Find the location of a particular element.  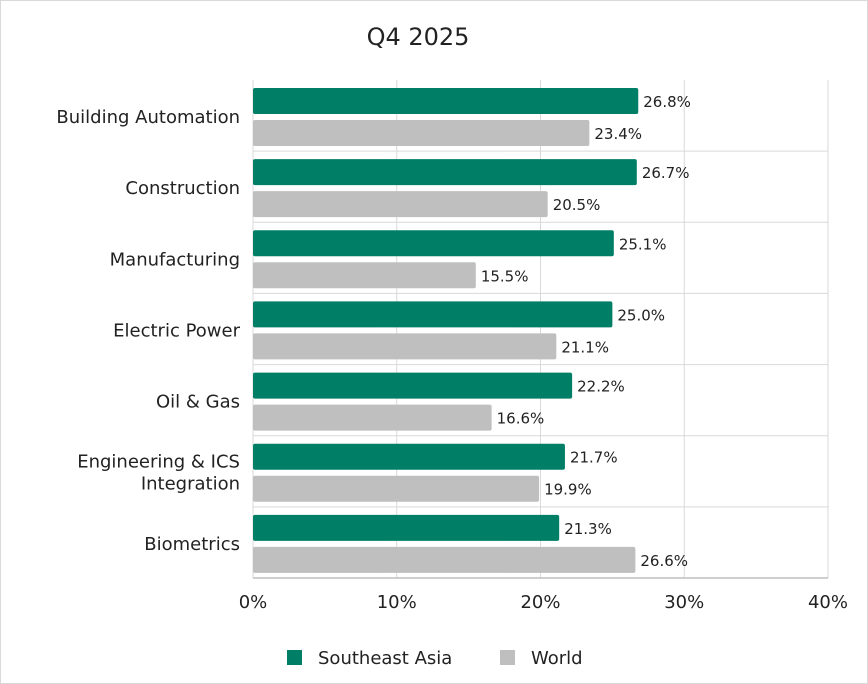

legend-label: World is located at coordinates (557, 658).